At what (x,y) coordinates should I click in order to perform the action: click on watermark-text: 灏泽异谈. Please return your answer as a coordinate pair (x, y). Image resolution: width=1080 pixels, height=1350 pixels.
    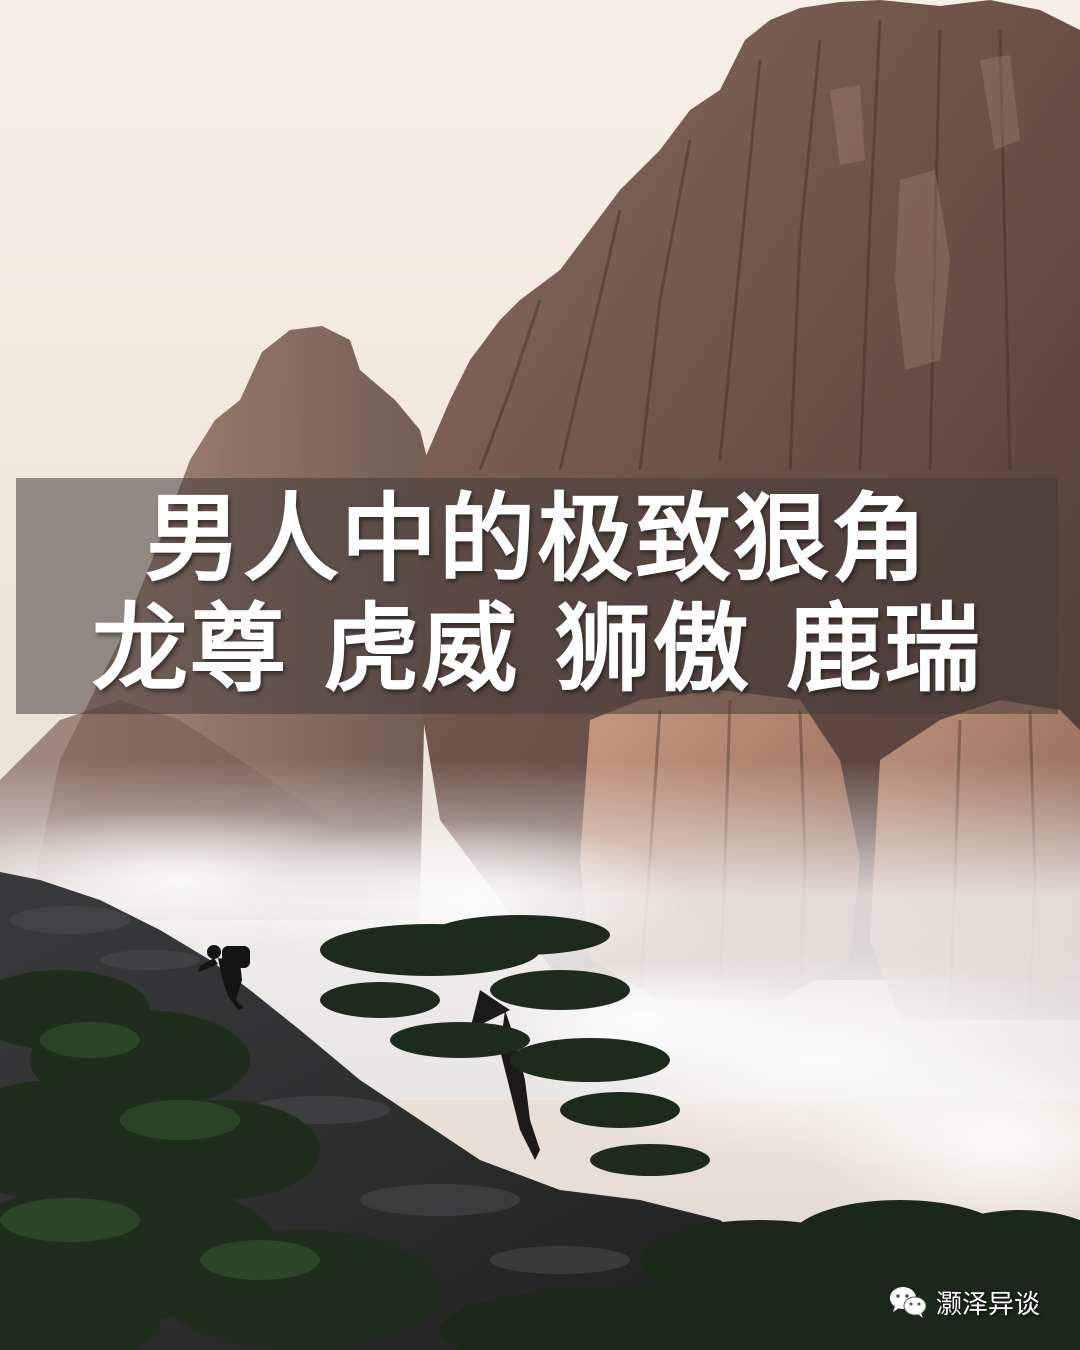
    Looking at the image, I should click on (988, 1304).